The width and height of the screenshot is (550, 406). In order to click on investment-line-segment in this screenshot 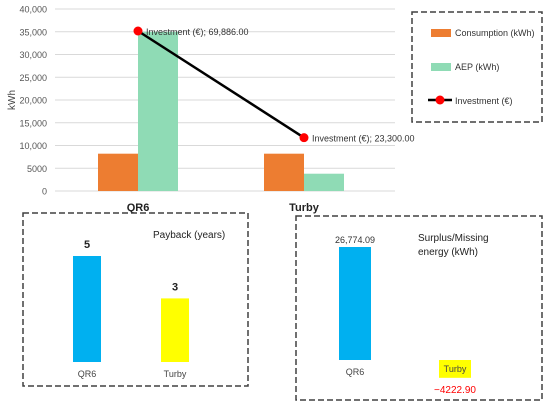, I will do `click(221, 84)`.